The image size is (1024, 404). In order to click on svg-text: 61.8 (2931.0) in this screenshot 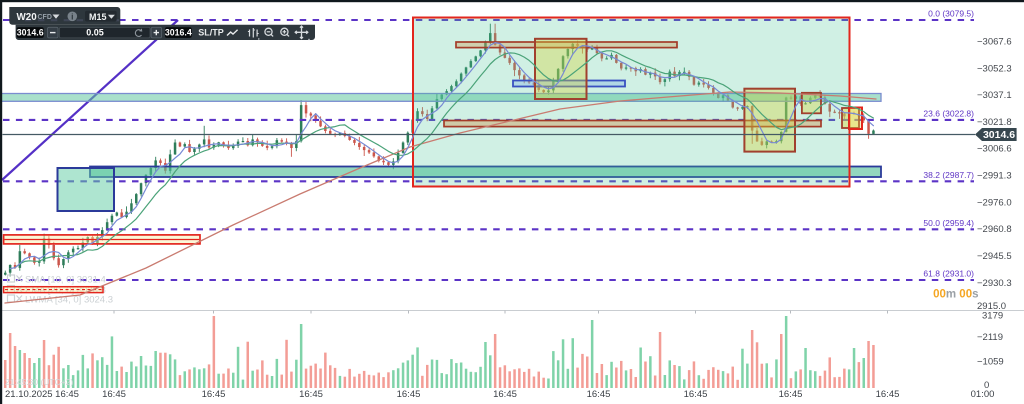, I will do `click(948, 274)`.